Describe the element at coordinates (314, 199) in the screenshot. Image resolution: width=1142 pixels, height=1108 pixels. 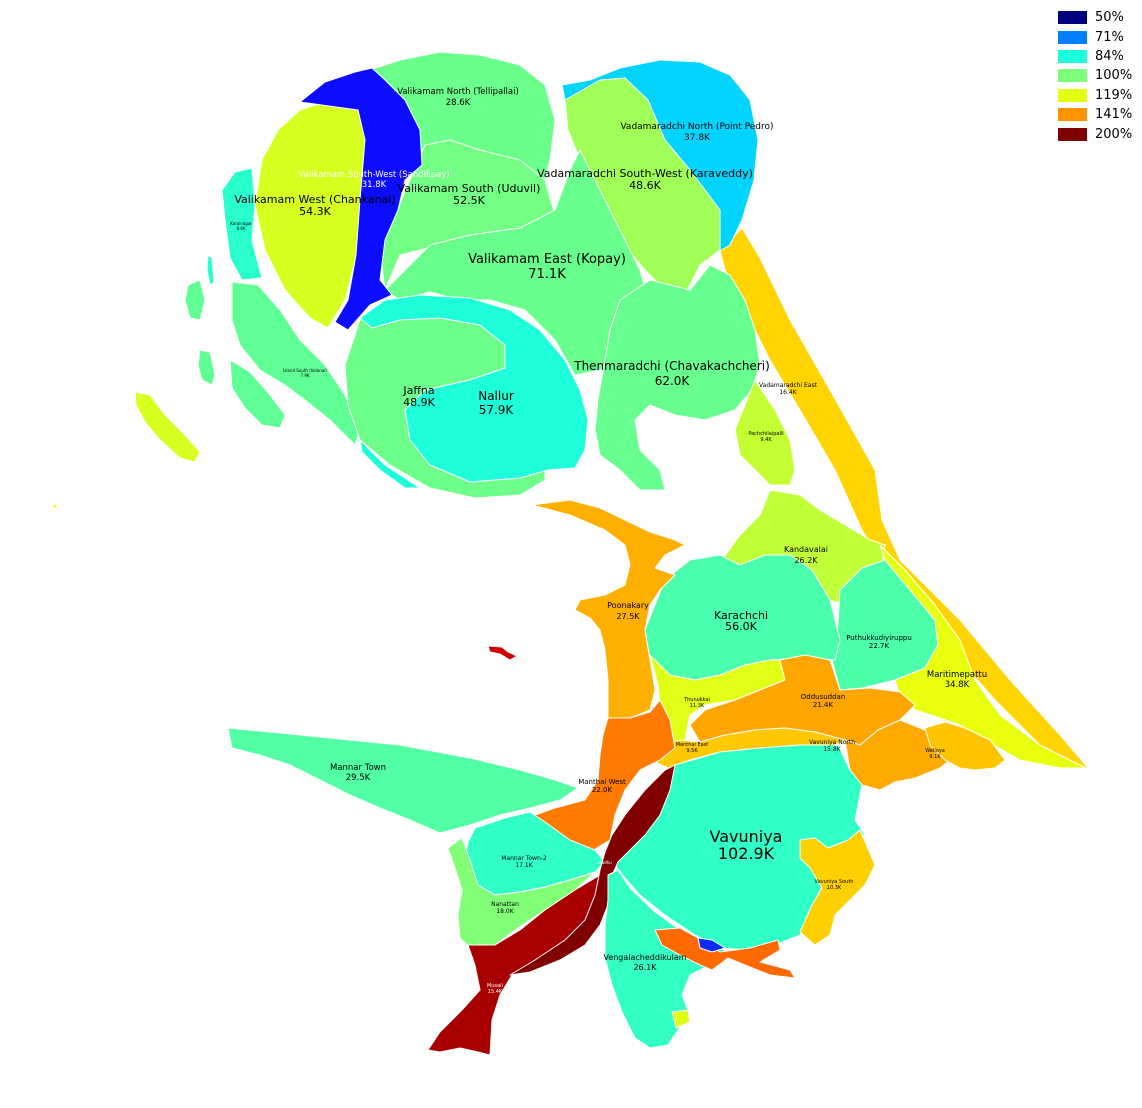
I see `label-valikamam-west-name: Valikamam West (Chankanai)` at that location.